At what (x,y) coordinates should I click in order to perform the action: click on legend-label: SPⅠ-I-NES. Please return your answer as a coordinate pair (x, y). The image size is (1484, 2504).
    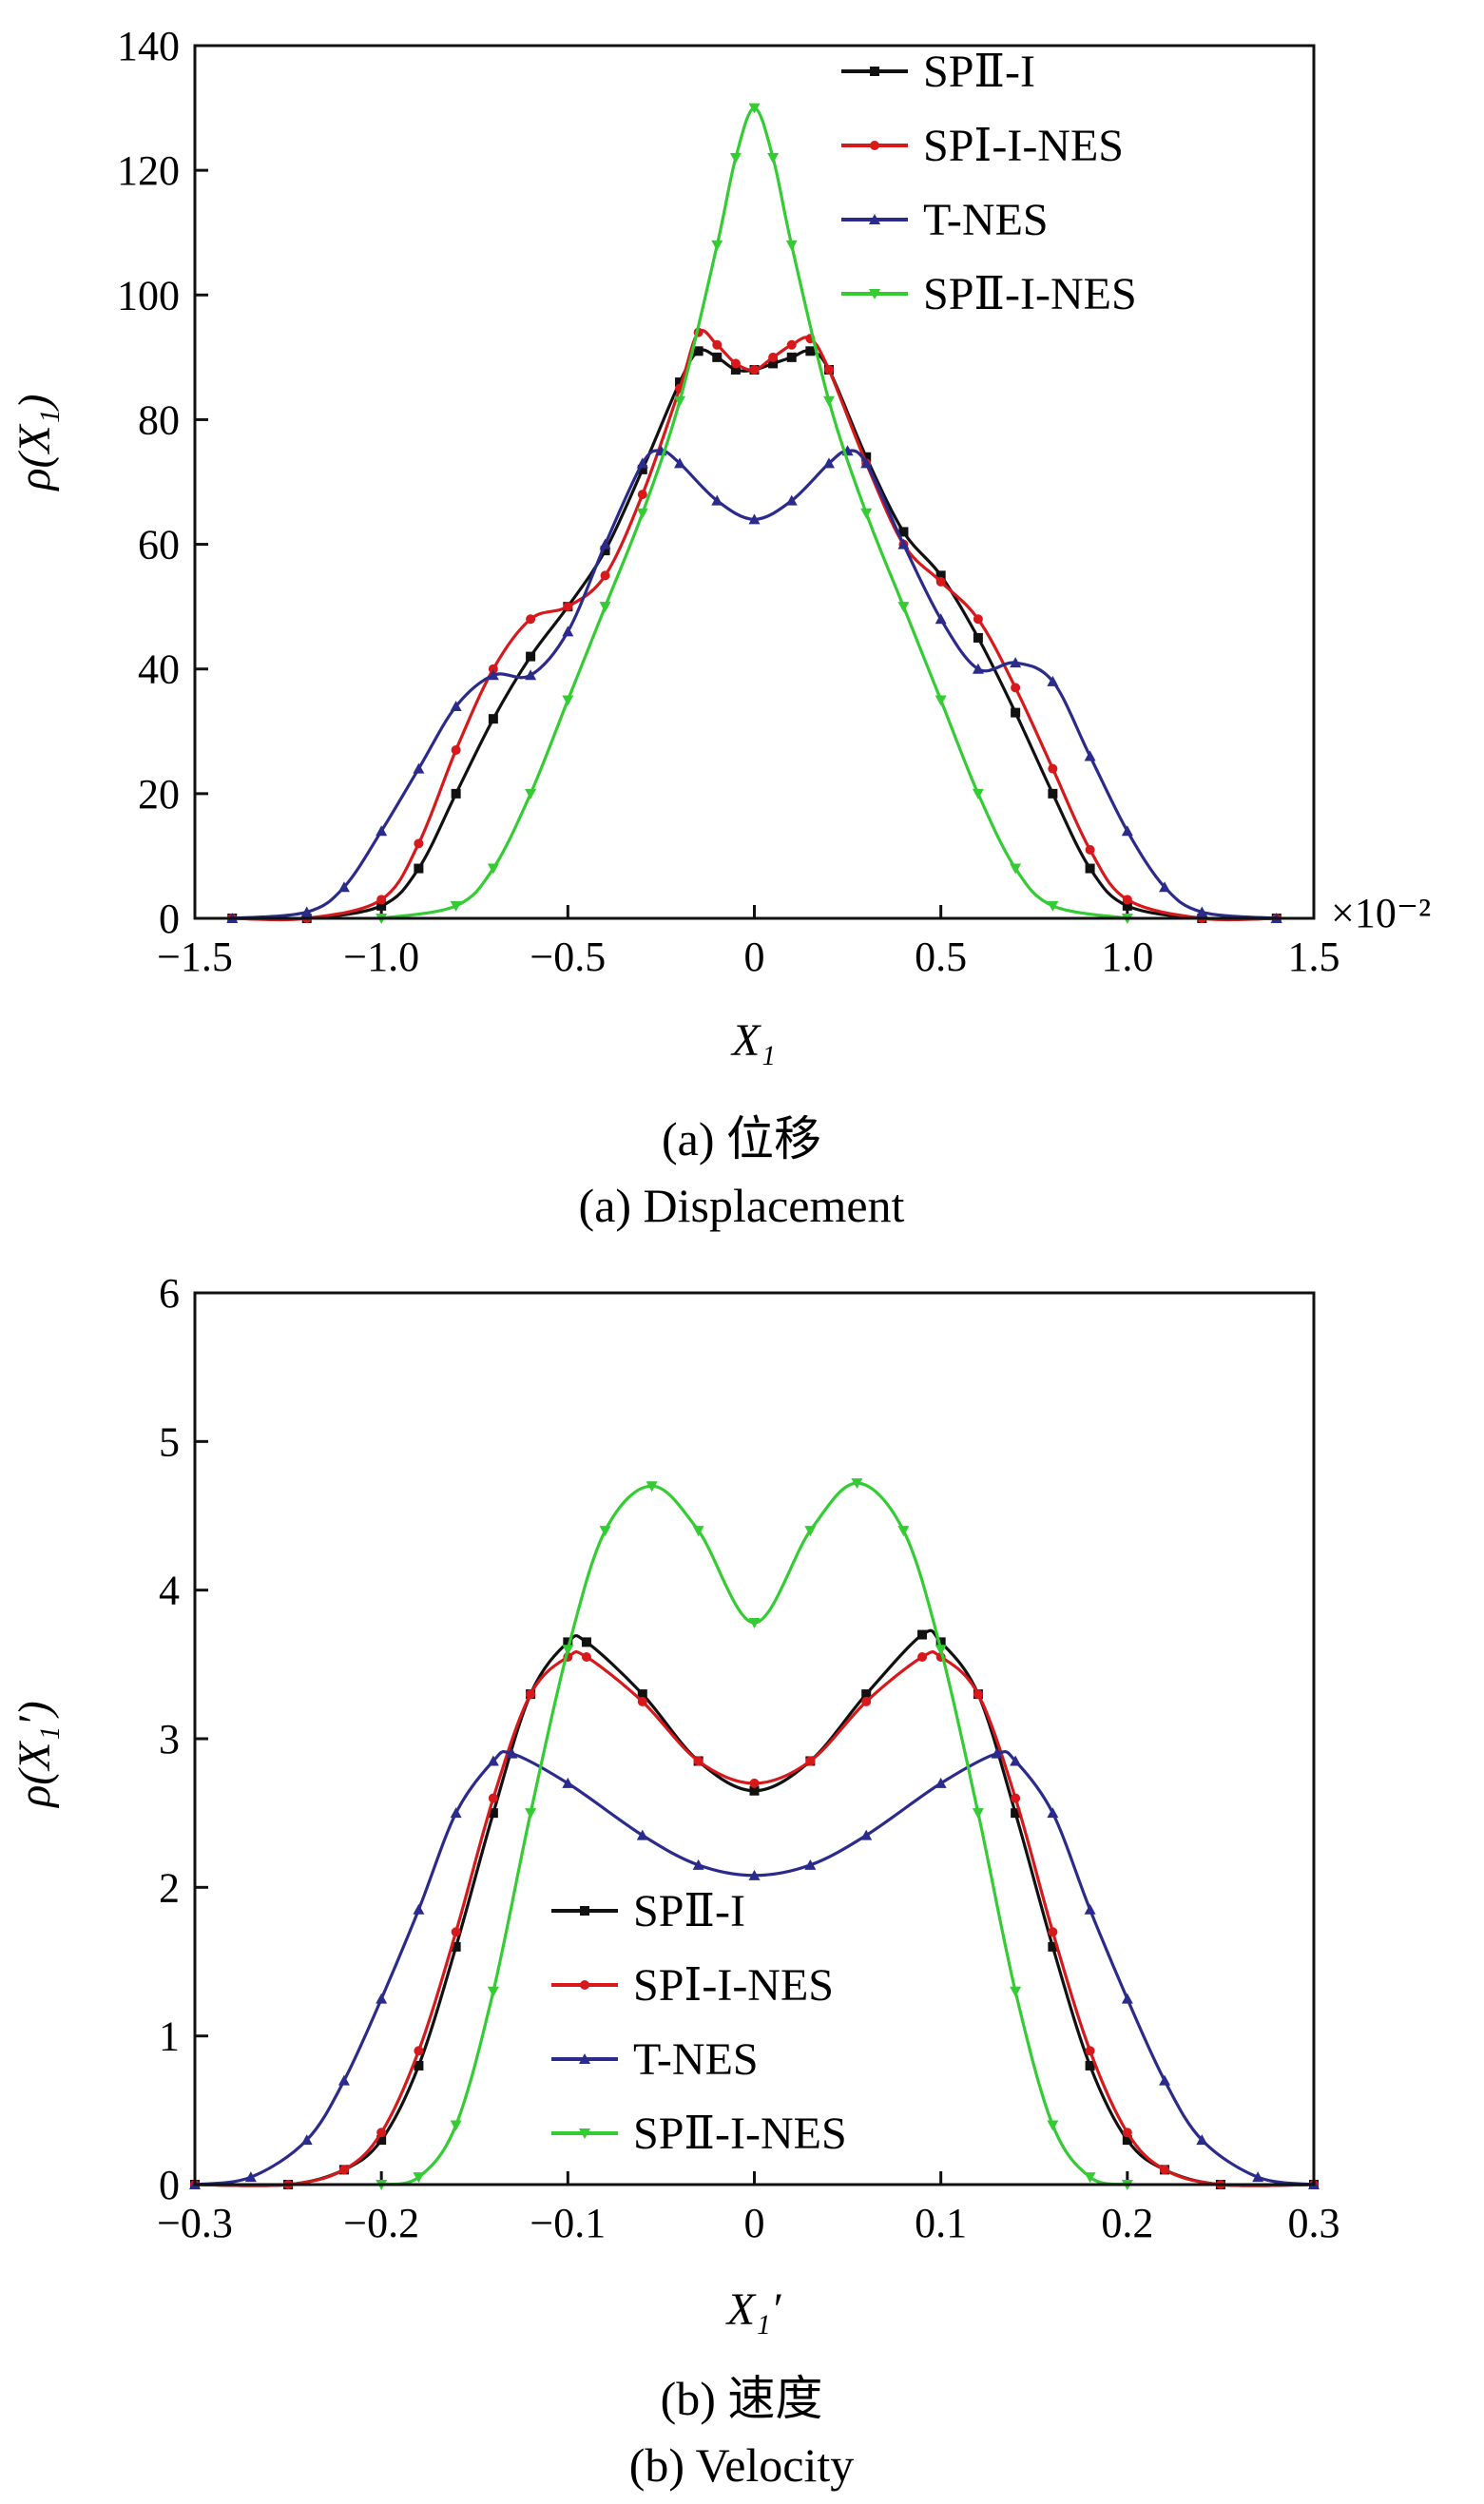
    Looking at the image, I should click on (1023, 146).